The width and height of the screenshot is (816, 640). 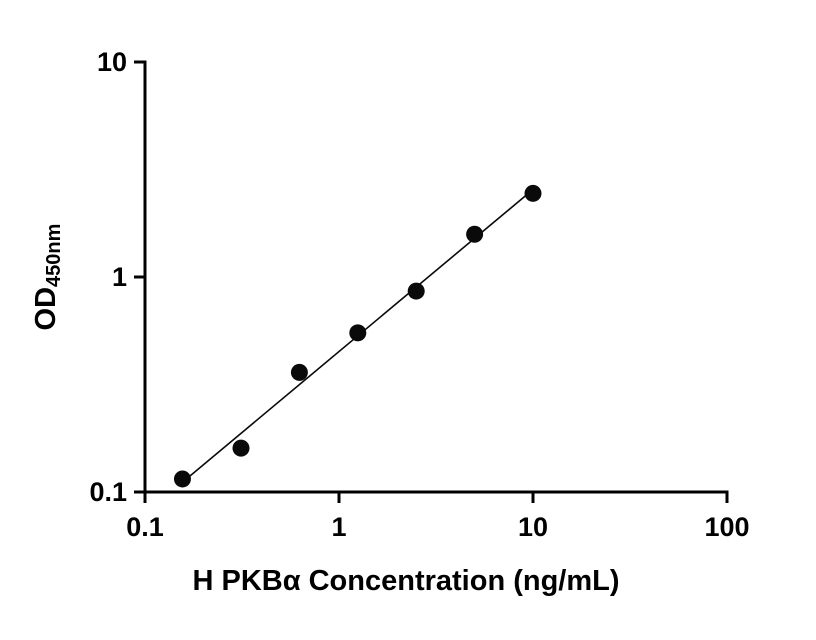 What do you see at coordinates (405, 581) in the screenshot?
I see `x-axis-title: H PKBα Concentration (ng/mL)` at bounding box center [405, 581].